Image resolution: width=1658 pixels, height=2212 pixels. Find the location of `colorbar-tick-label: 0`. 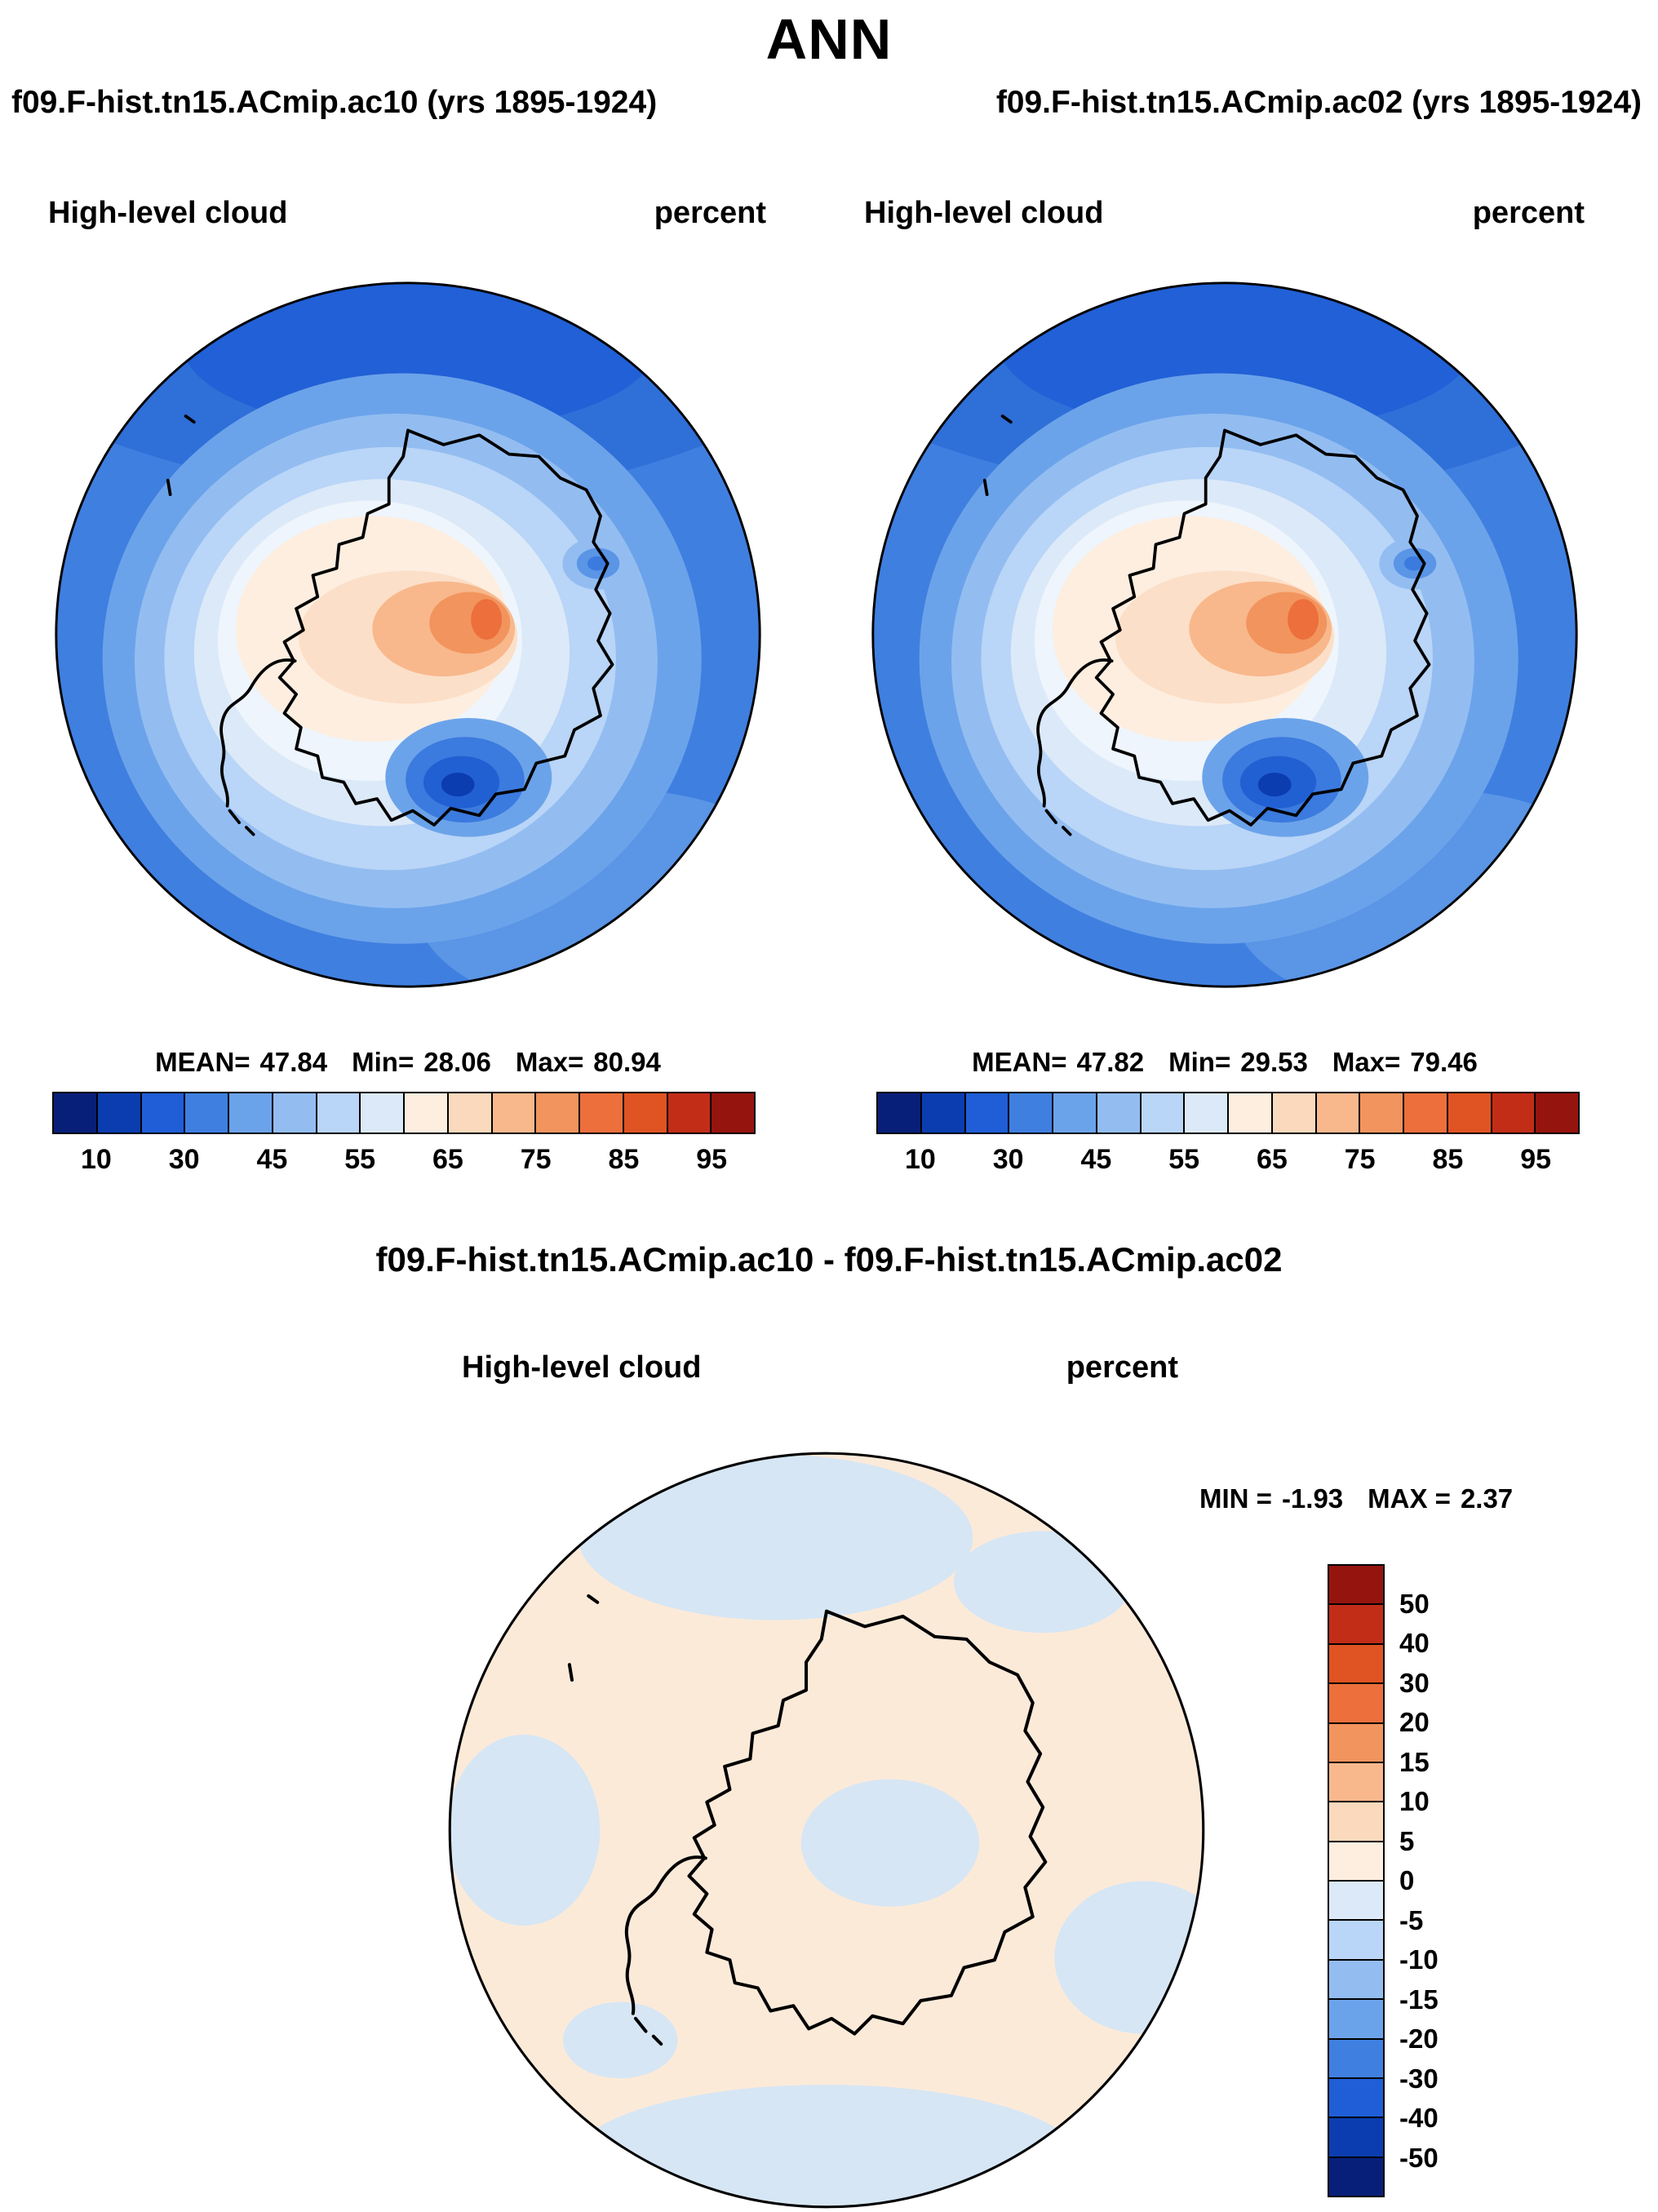

colorbar-tick-label: 0 is located at coordinates (1407, 1880).